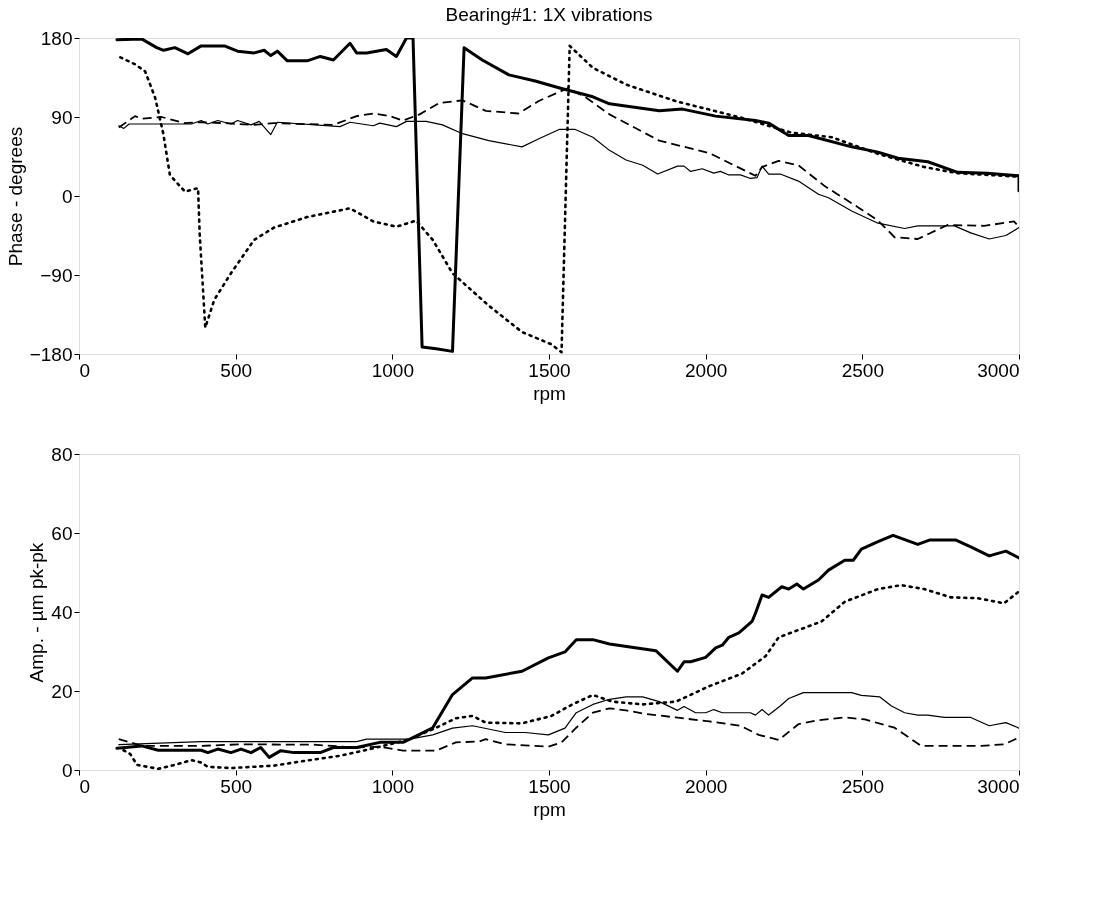 This screenshot has height=897, width=1102. I want to click on y-tick-label: 20, so click(62, 691).